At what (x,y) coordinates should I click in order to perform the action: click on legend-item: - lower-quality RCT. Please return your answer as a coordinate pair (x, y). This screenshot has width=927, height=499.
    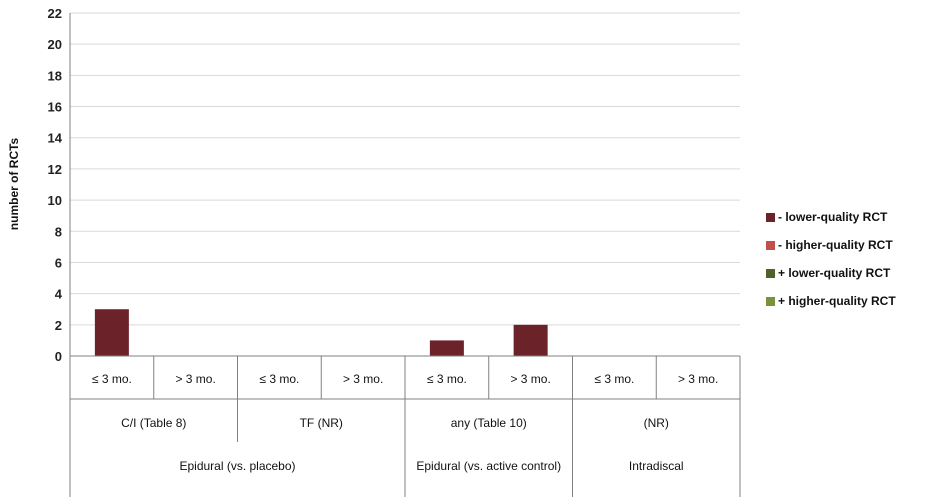
    Looking at the image, I should click on (831, 217).